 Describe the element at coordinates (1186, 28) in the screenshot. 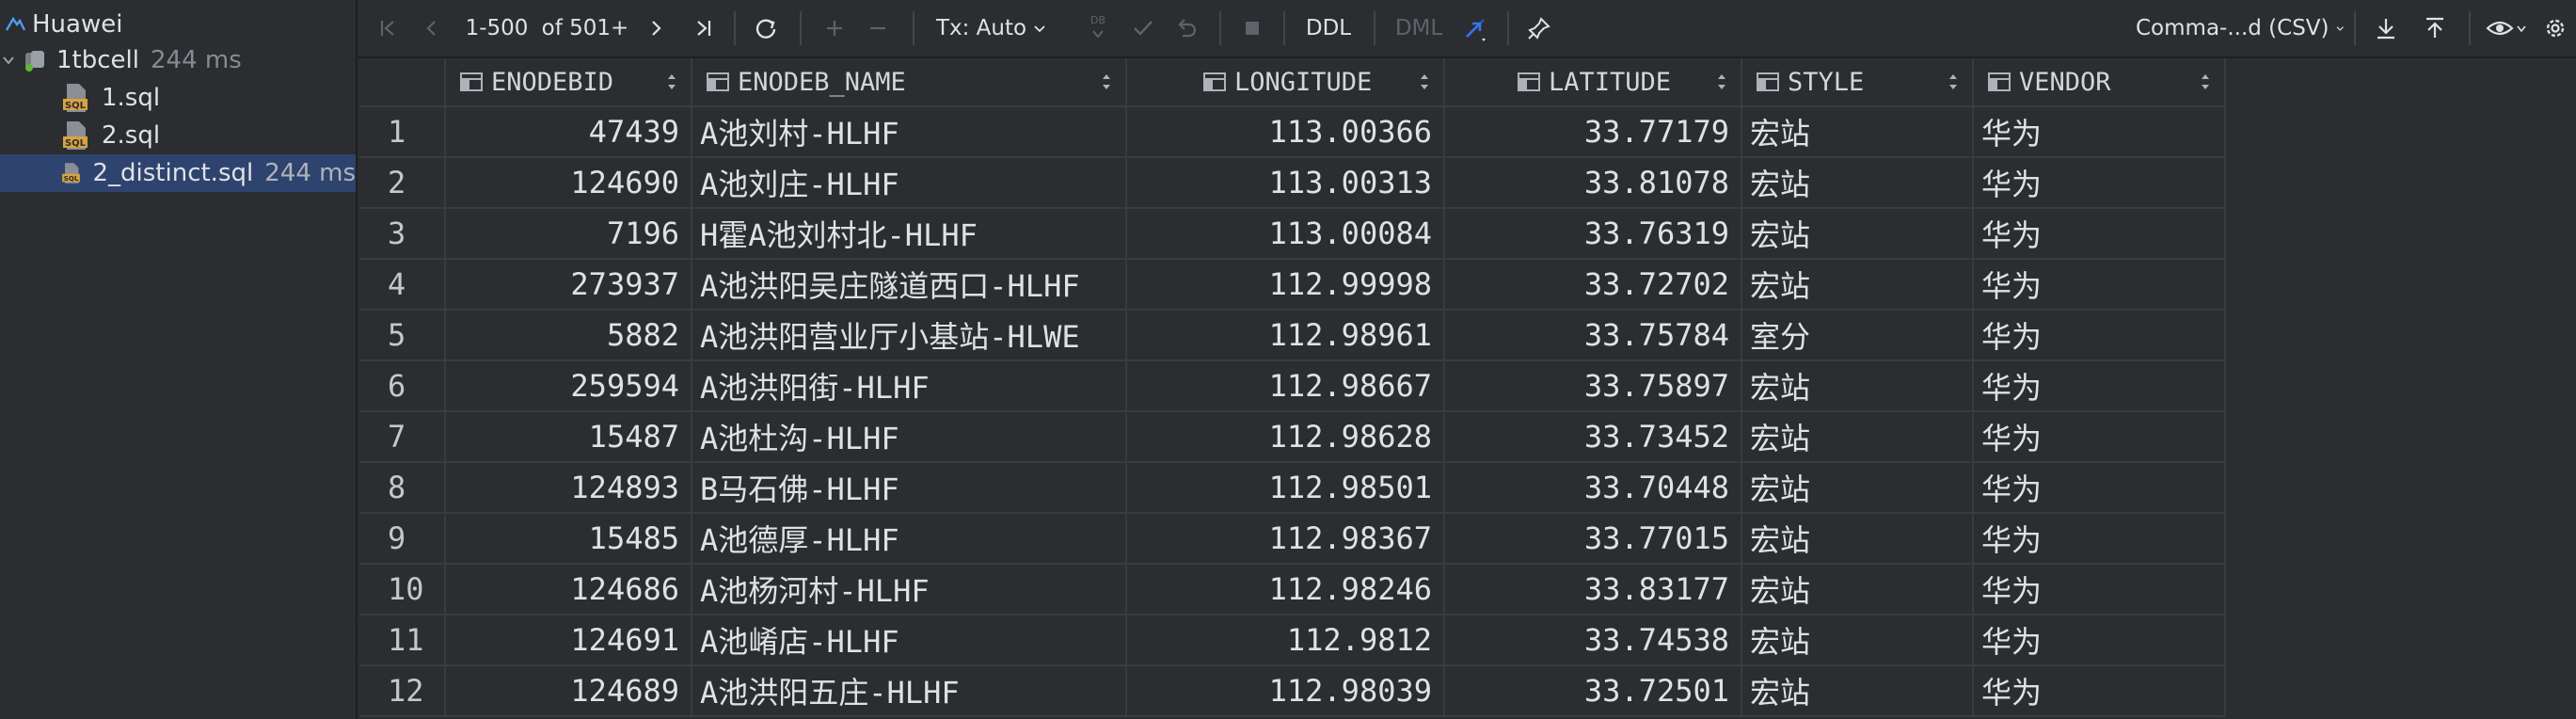

I see `rollback-button` at that location.